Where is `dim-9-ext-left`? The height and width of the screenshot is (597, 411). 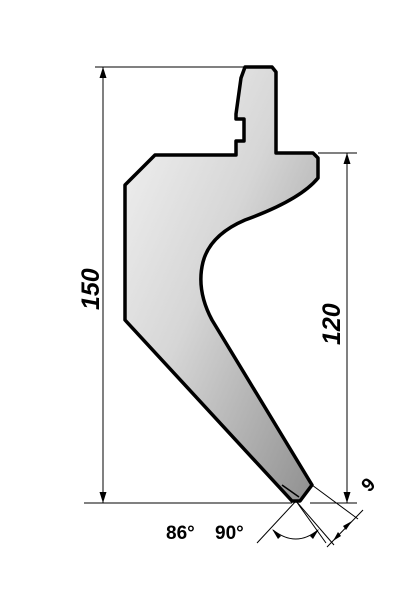
dim-9-ext-left is located at coordinates (315, 523).